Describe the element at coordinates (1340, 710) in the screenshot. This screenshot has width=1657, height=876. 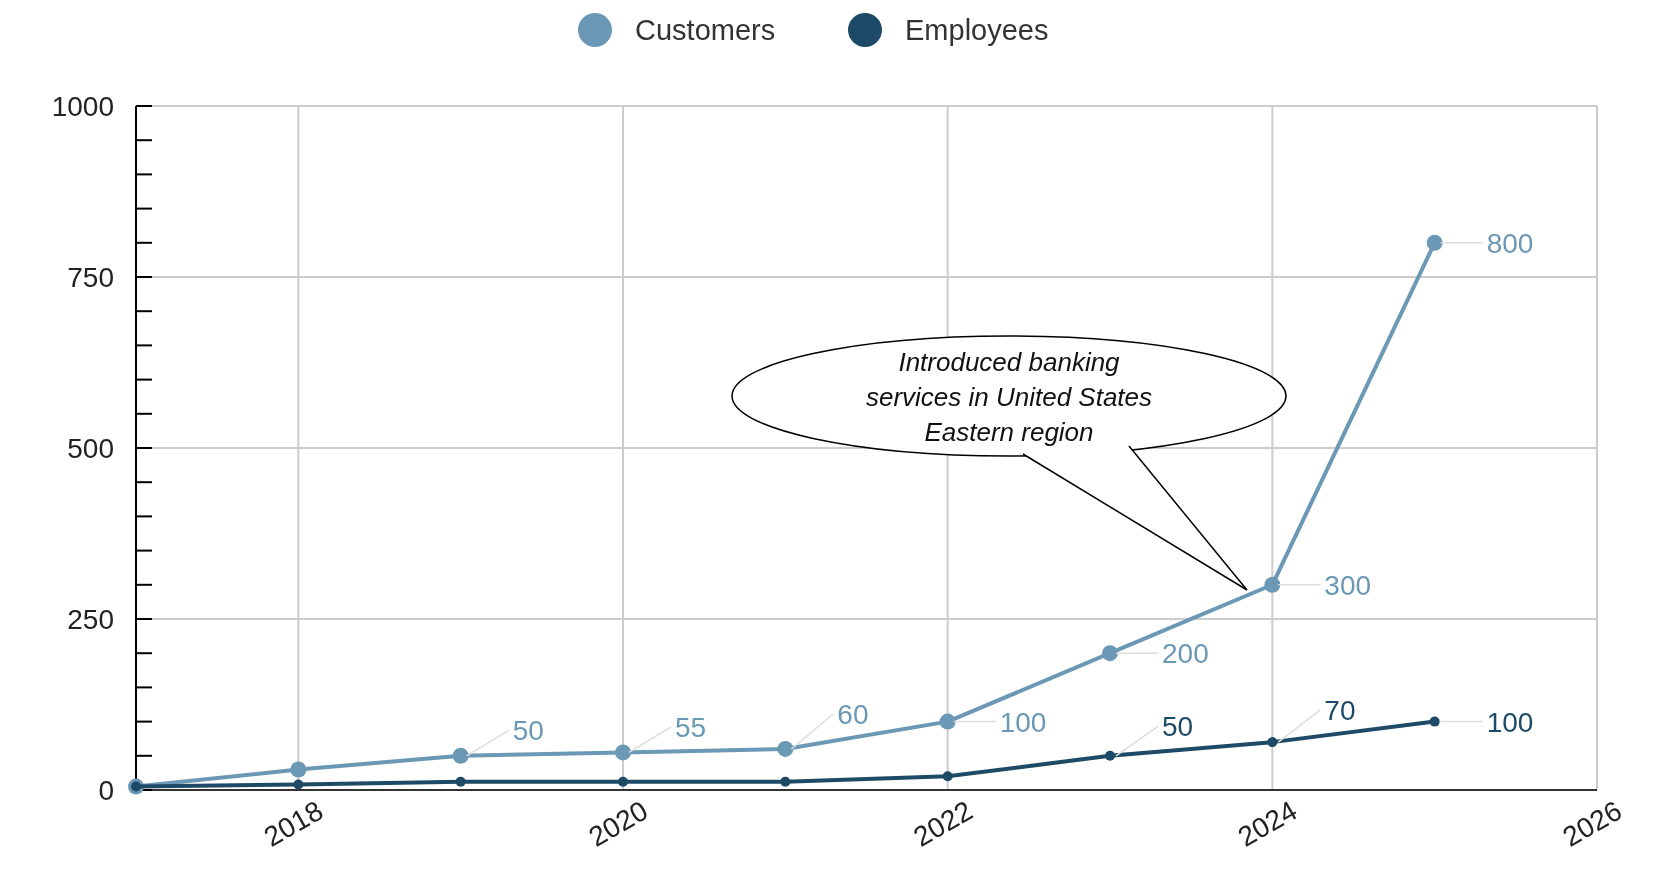
I see `data-label: 70` at that location.